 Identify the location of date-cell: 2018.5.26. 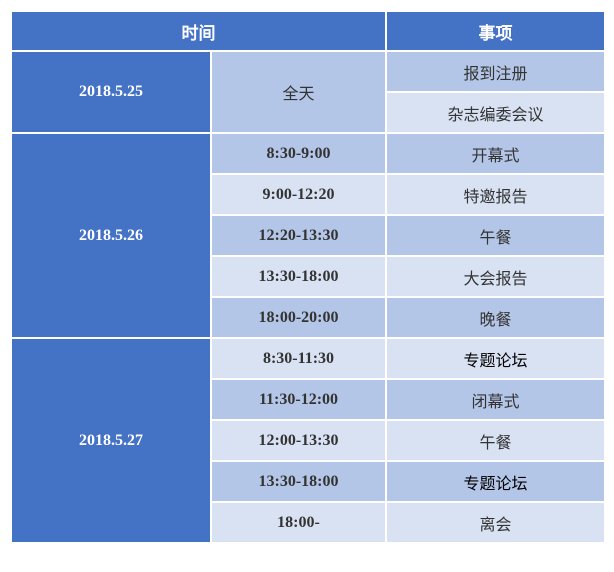
(111, 235).